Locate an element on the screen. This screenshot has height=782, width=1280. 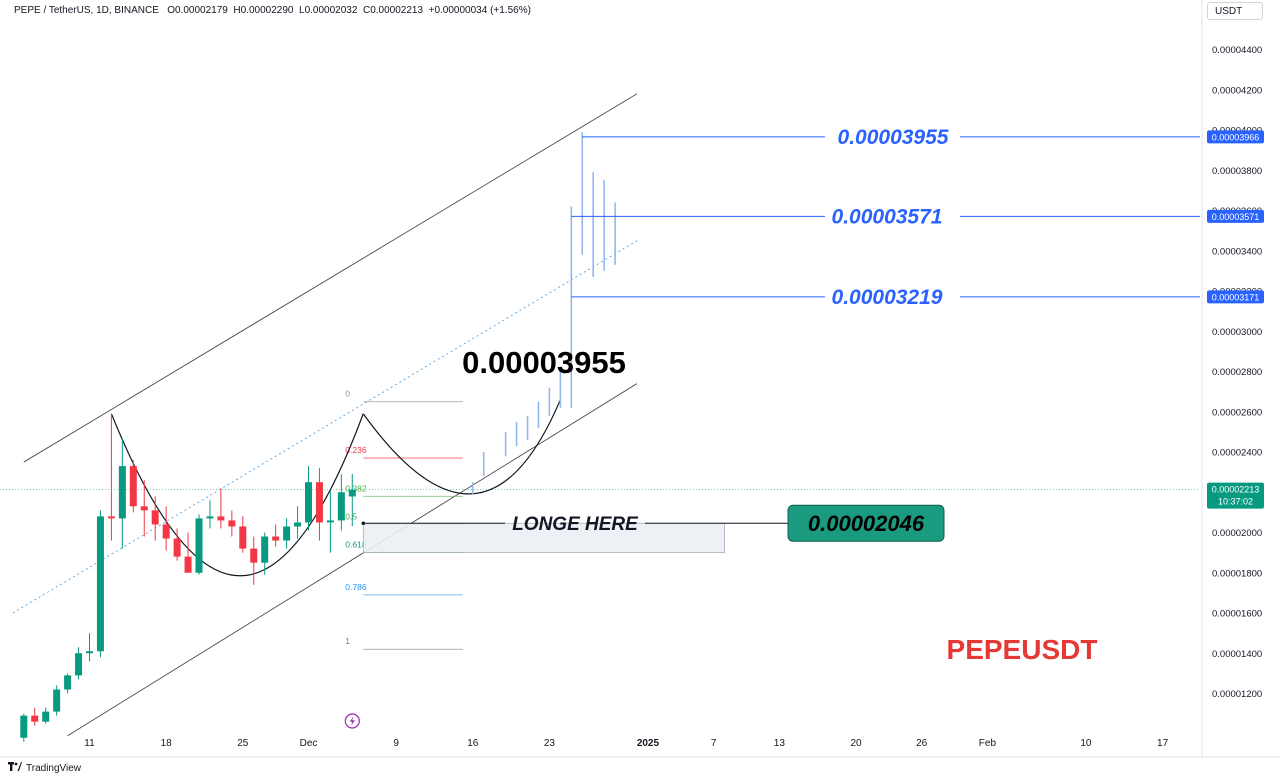
target-axis-badge-text: 0.00003171 is located at coordinates (1236, 297).